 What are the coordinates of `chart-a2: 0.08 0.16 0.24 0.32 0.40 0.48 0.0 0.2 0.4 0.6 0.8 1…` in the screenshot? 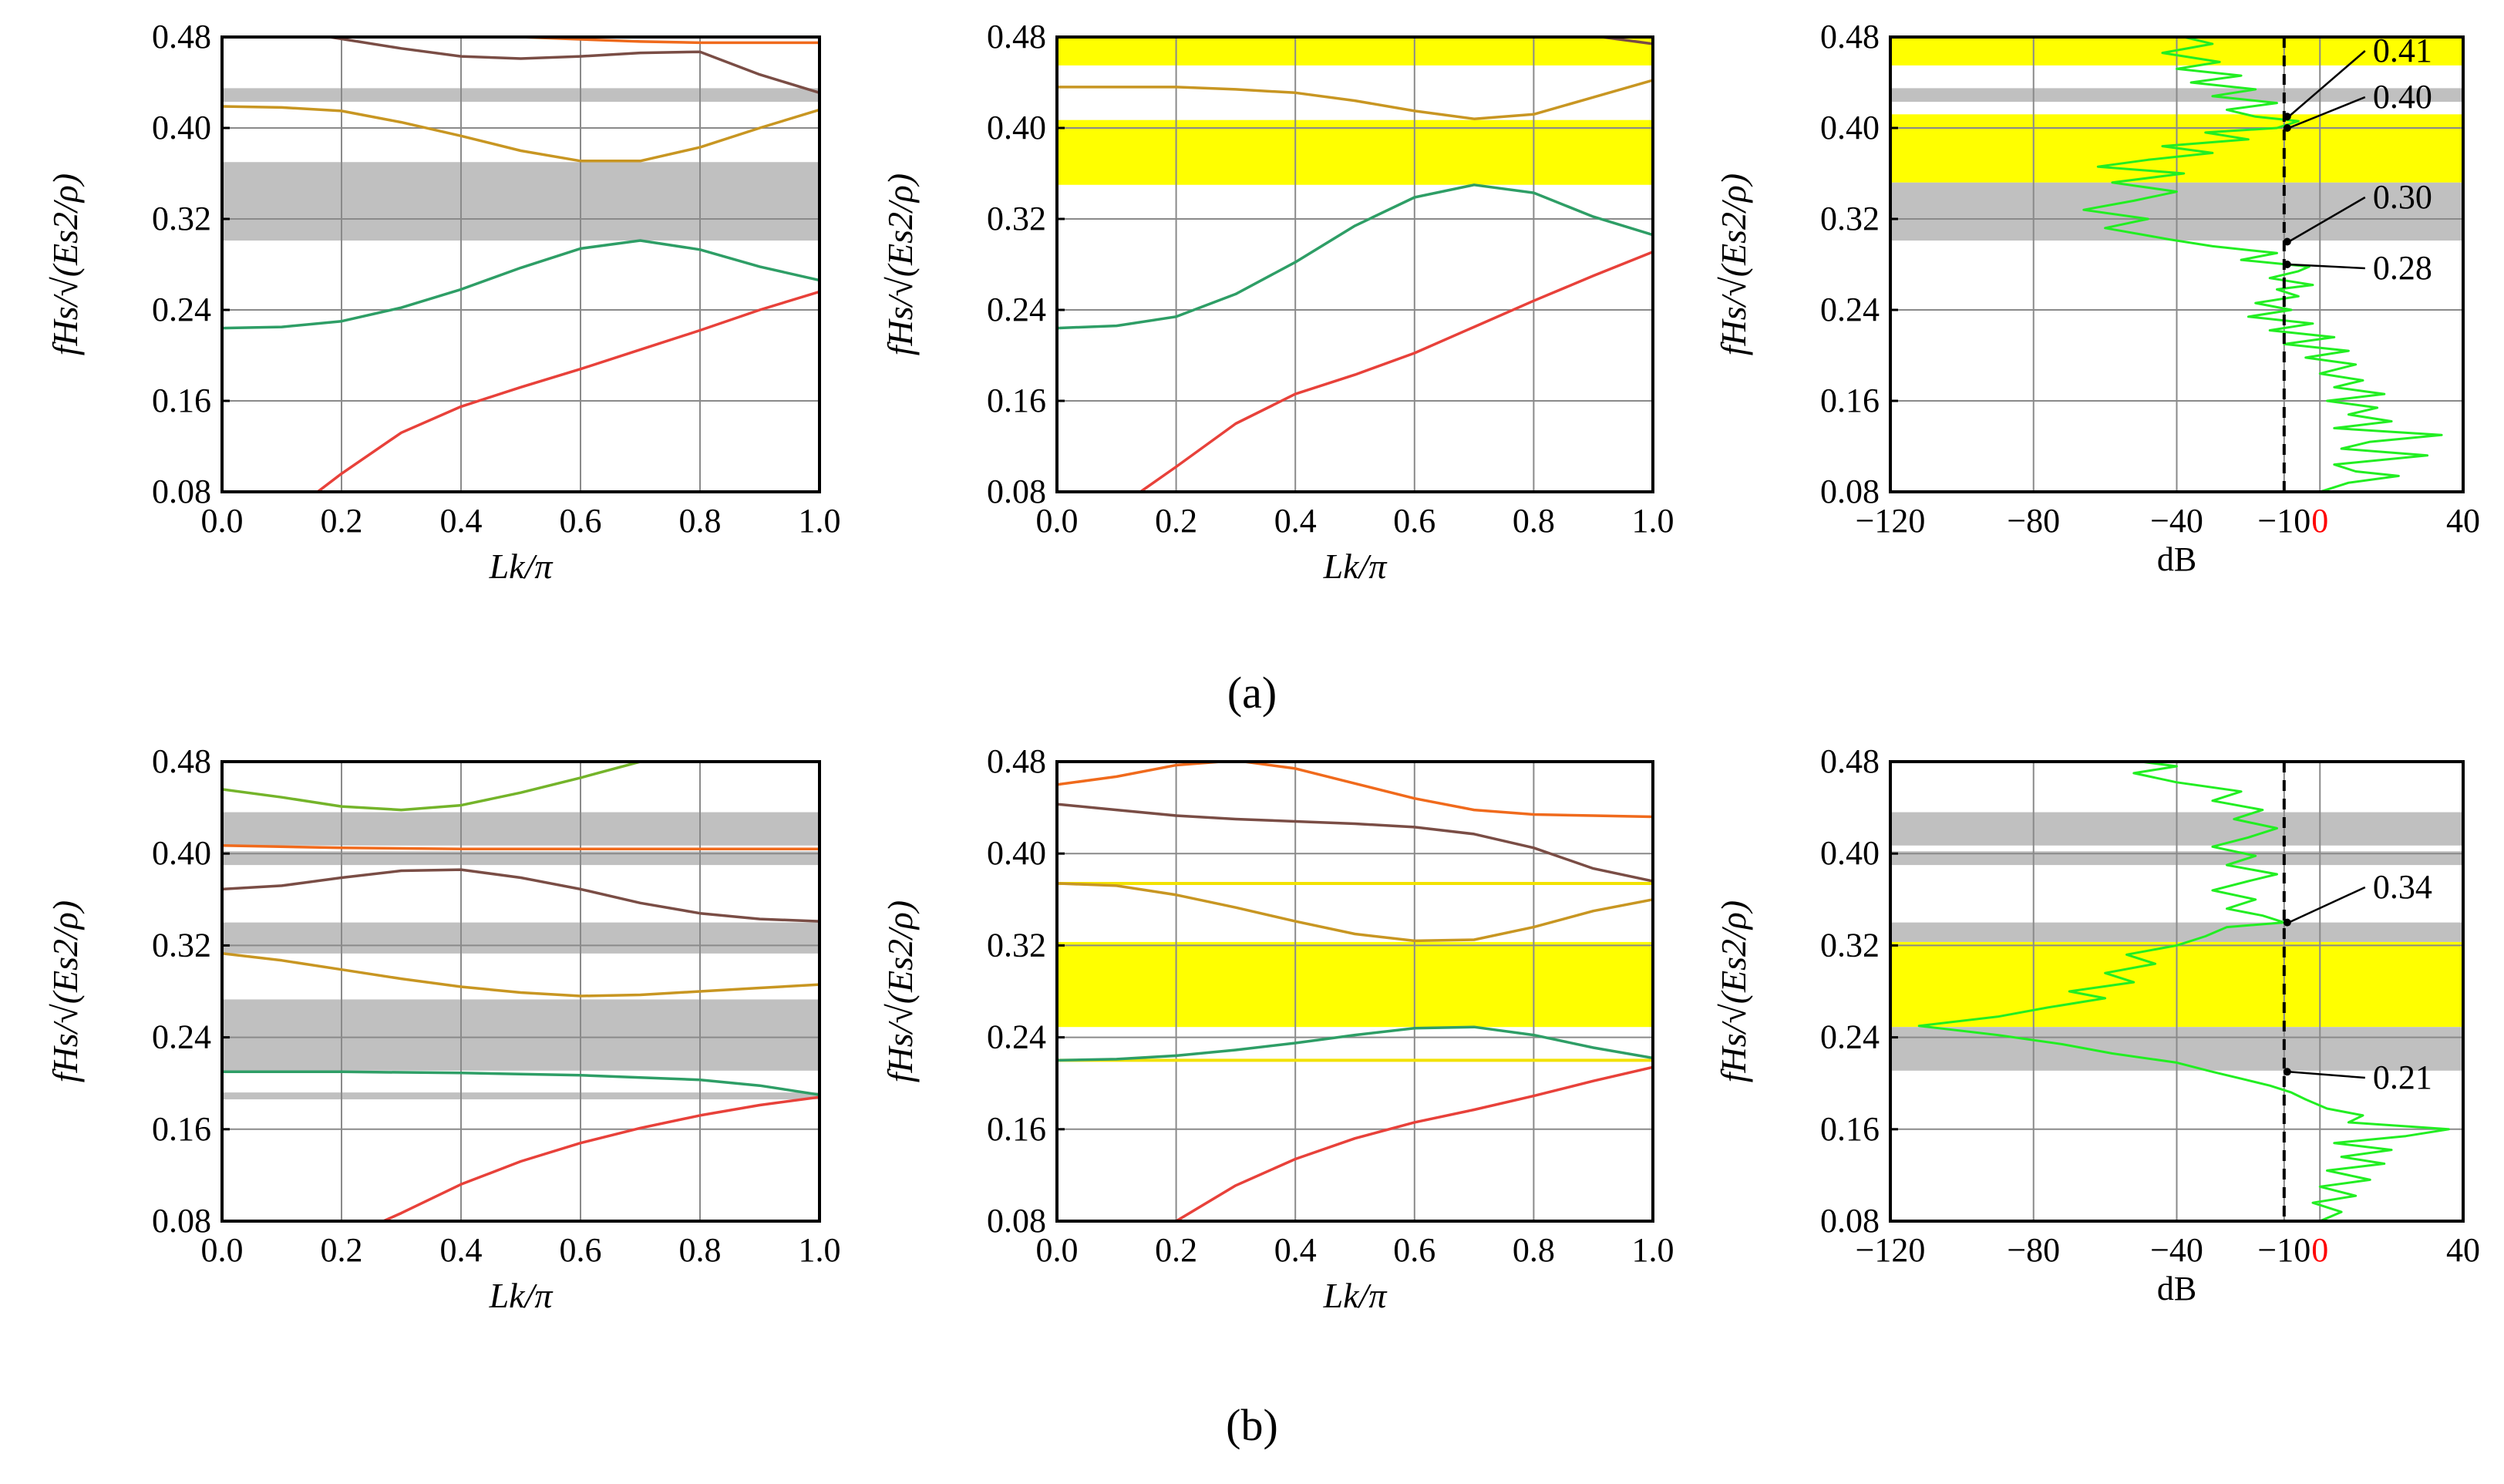 It's located at (1277, 302).